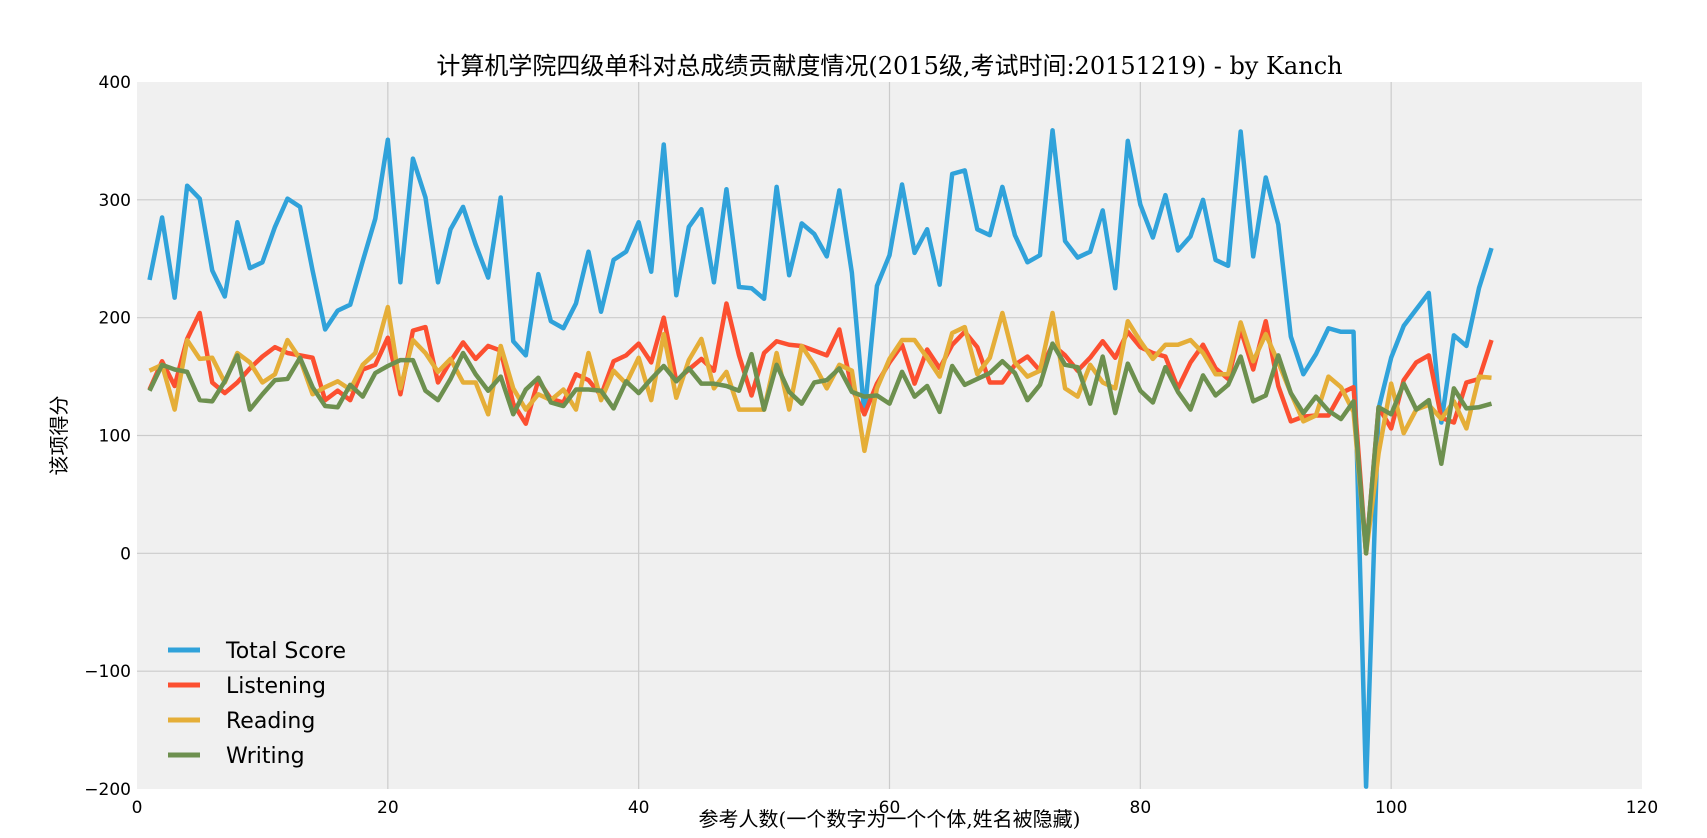  Describe the element at coordinates (59, 436) in the screenshot. I see `y-axis-label: 该项得分` at that location.